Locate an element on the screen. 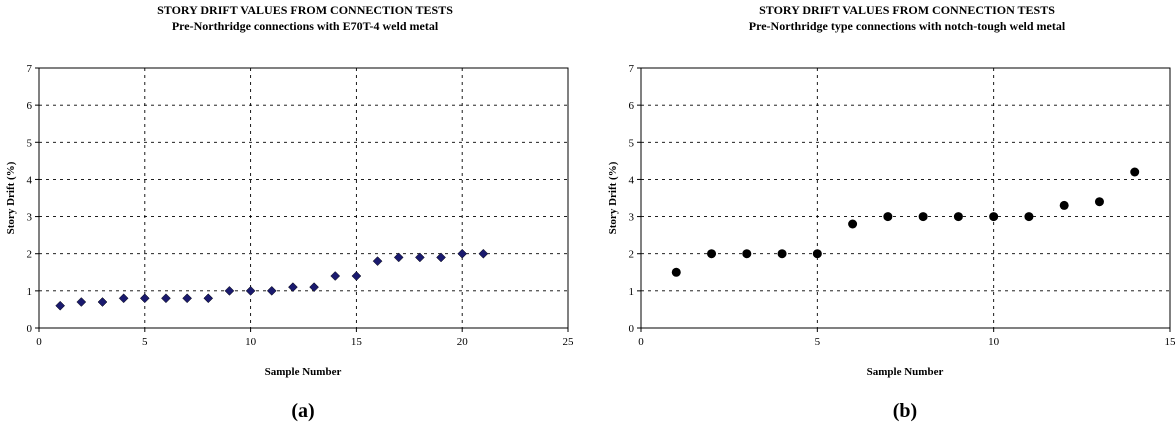 Image resolution: width=1176 pixels, height=428 pixels. chart-b-ytick-label: 5 is located at coordinates (632, 143).